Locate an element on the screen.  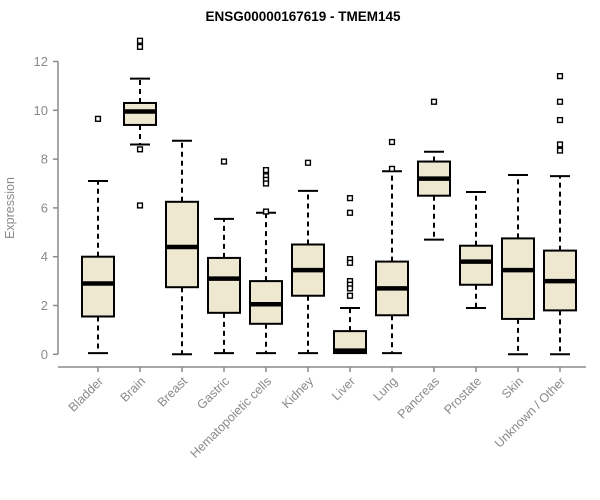
x-category-label: Bladder is located at coordinates (86, 394).